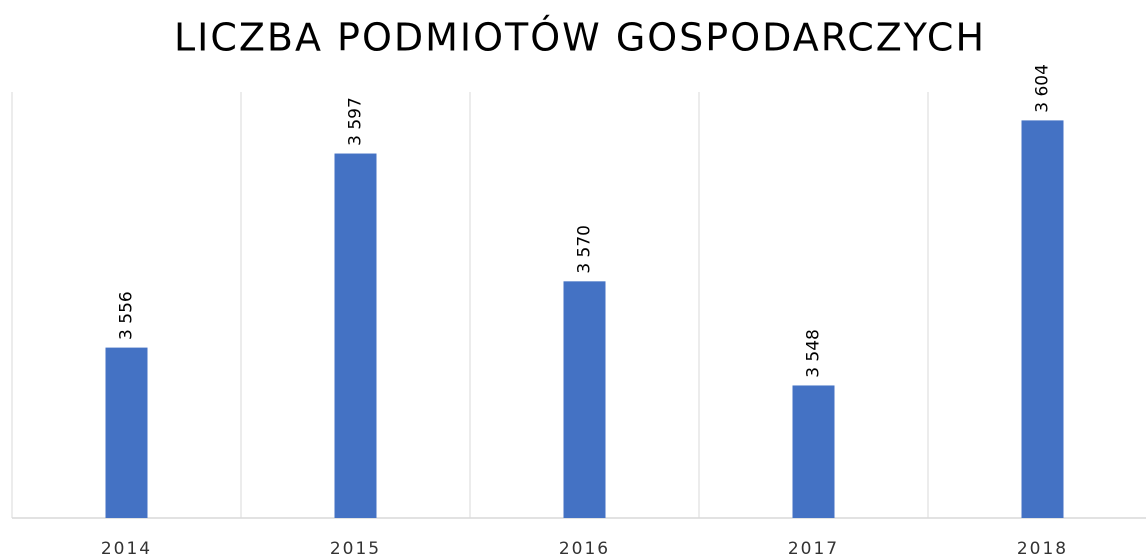  What do you see at coordinates (585, 249) in the screenshot?
I see `data-label: 3 570` at bounding box center [585, 249].